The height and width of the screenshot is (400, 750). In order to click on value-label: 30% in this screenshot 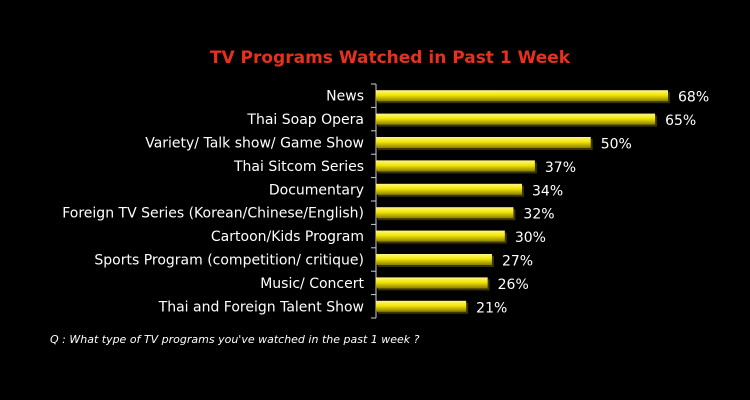, I will do `click(530, 238)`.